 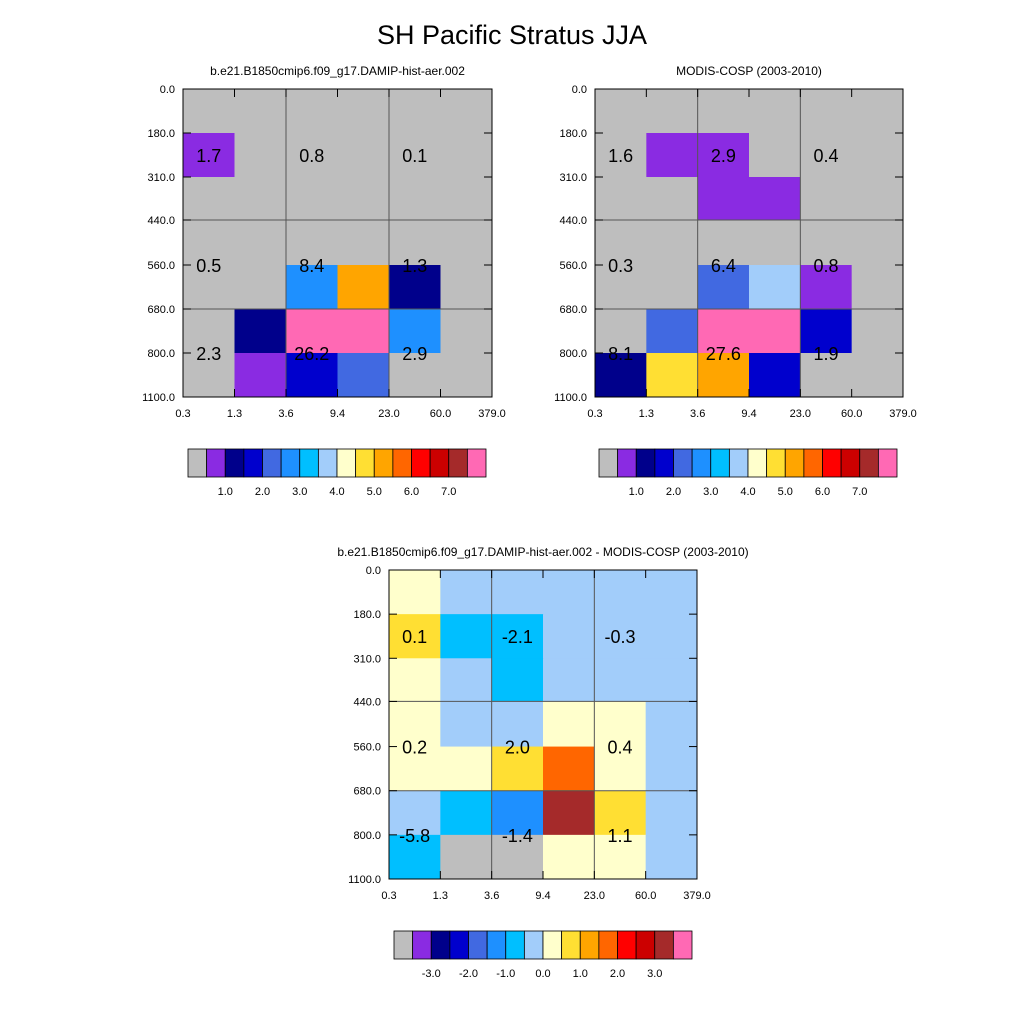 I want to click on cell-obs-r1-c1, so click(x=672, y=155).